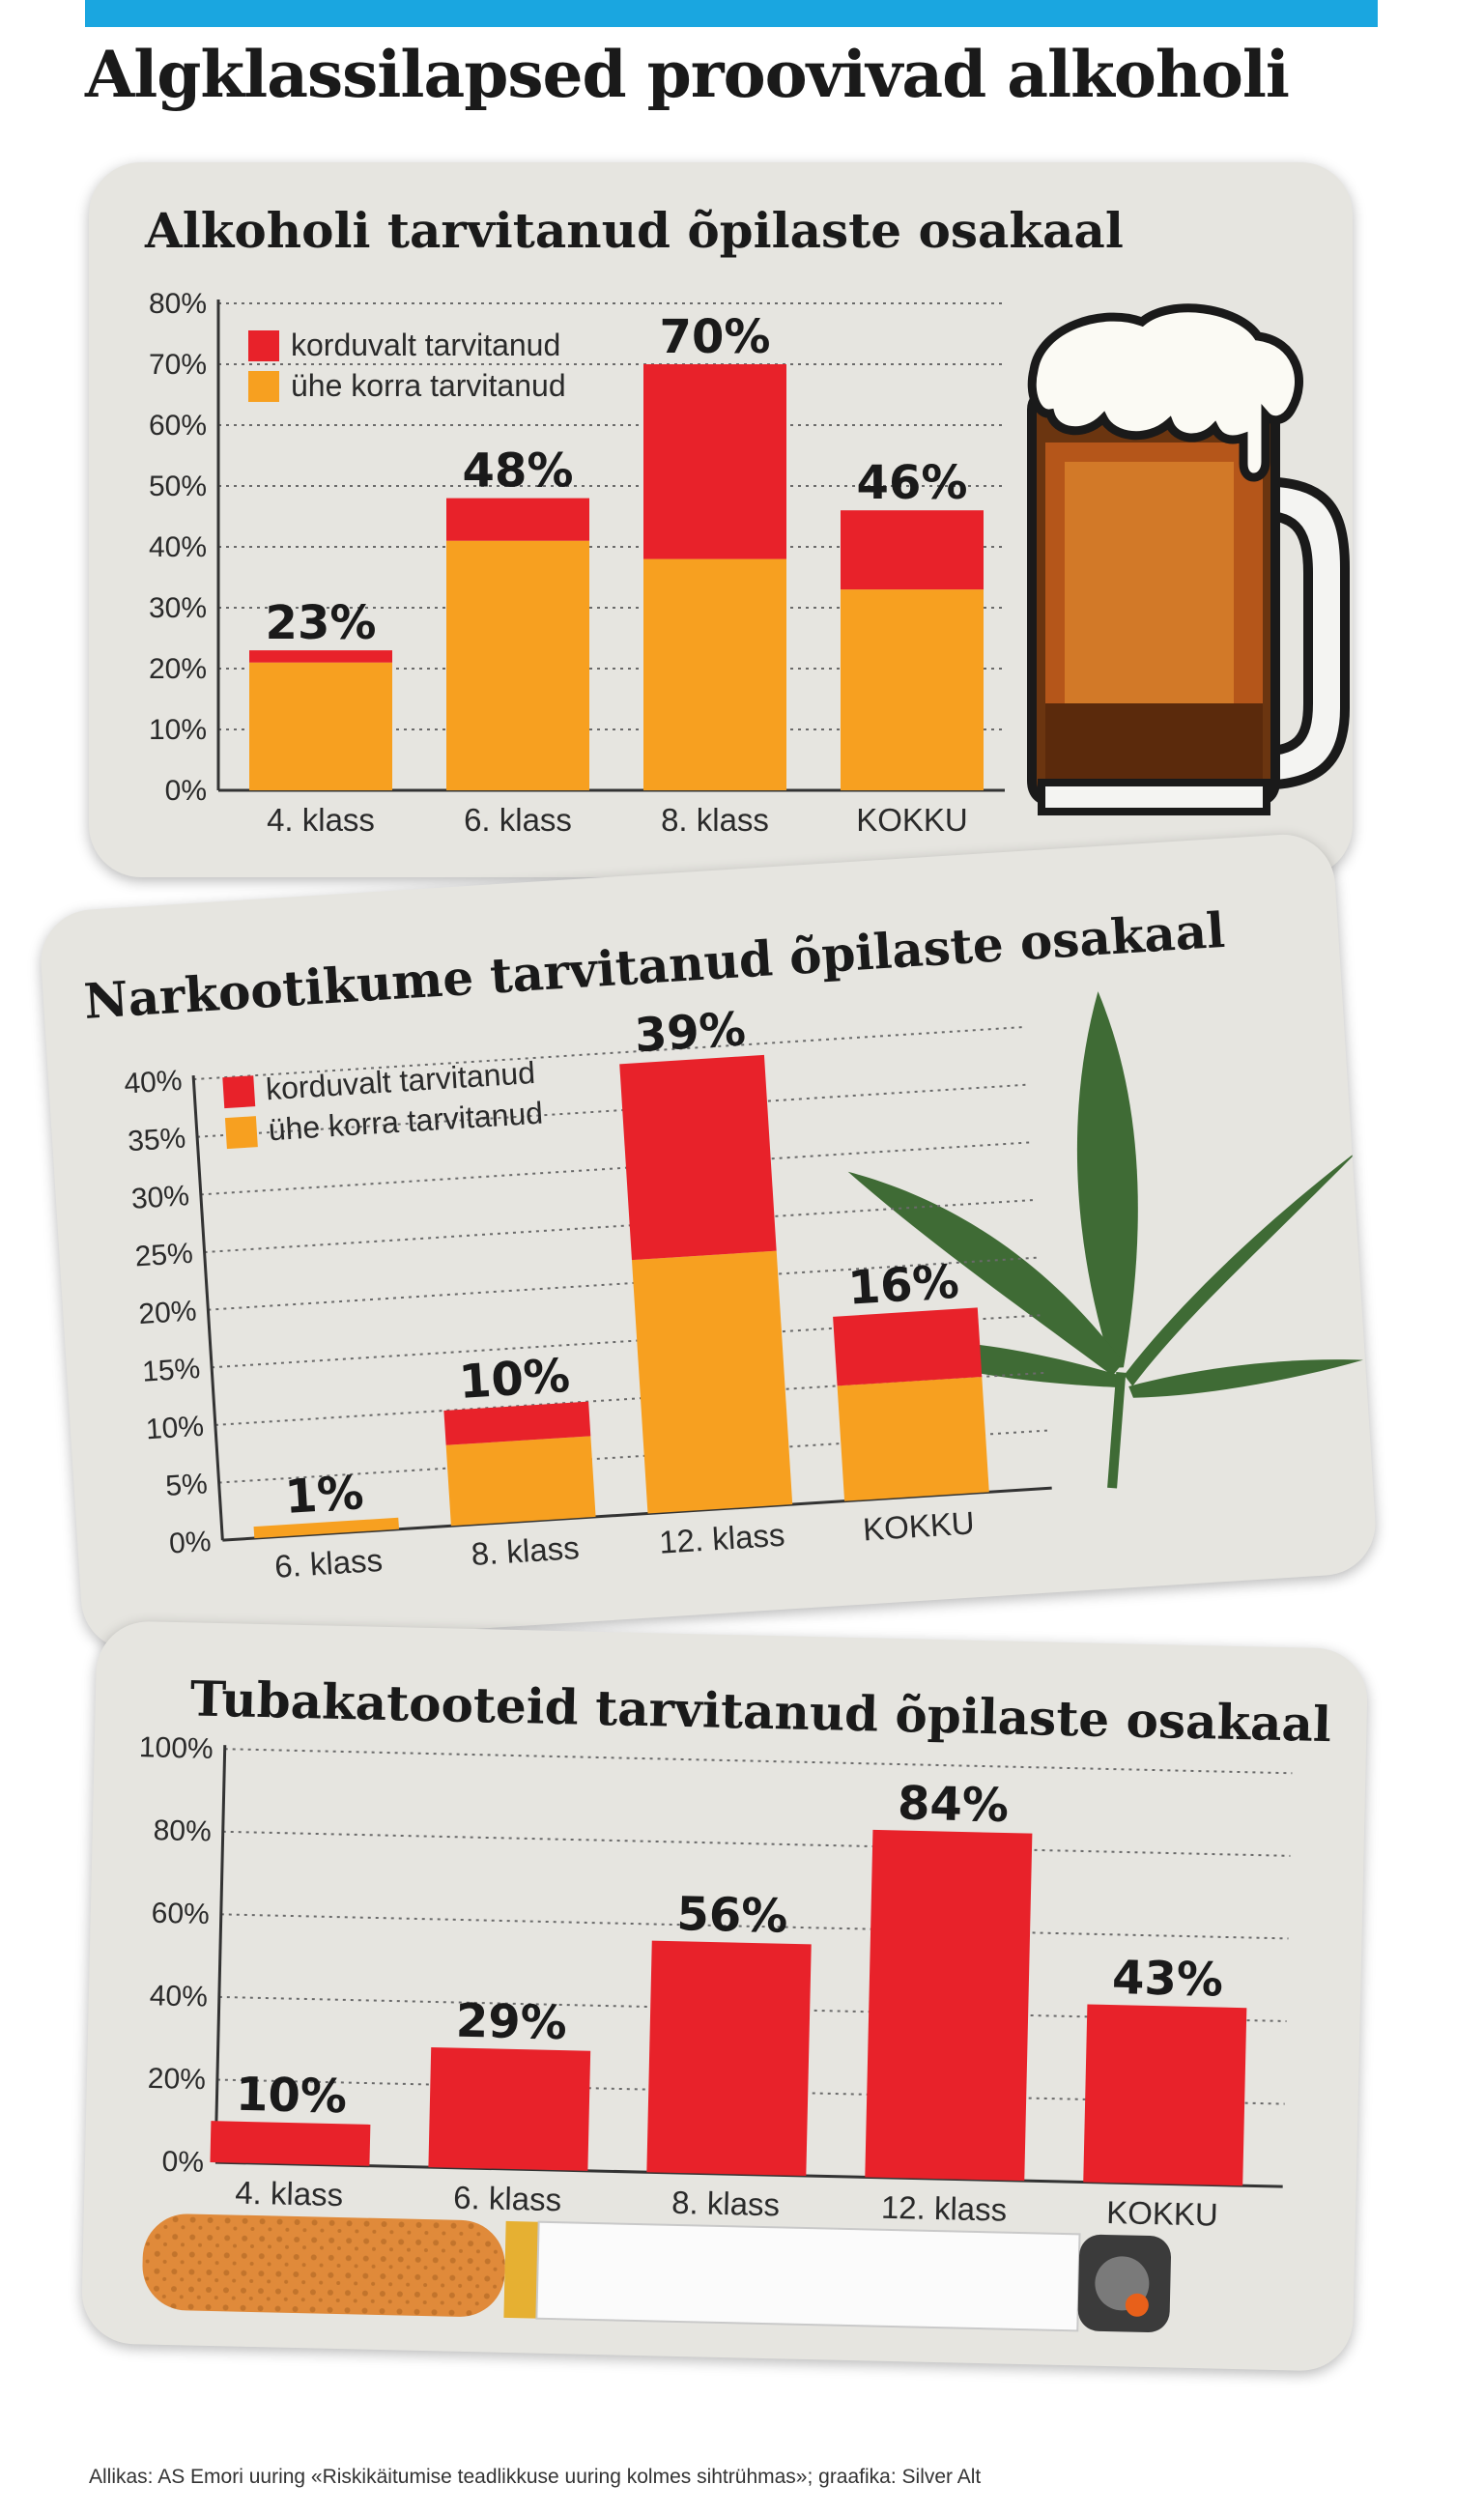 Image resolution: width=1484 pixels, height=2513 pixels. I want to click on y-tick-label: 15%, so click(171, 1370).